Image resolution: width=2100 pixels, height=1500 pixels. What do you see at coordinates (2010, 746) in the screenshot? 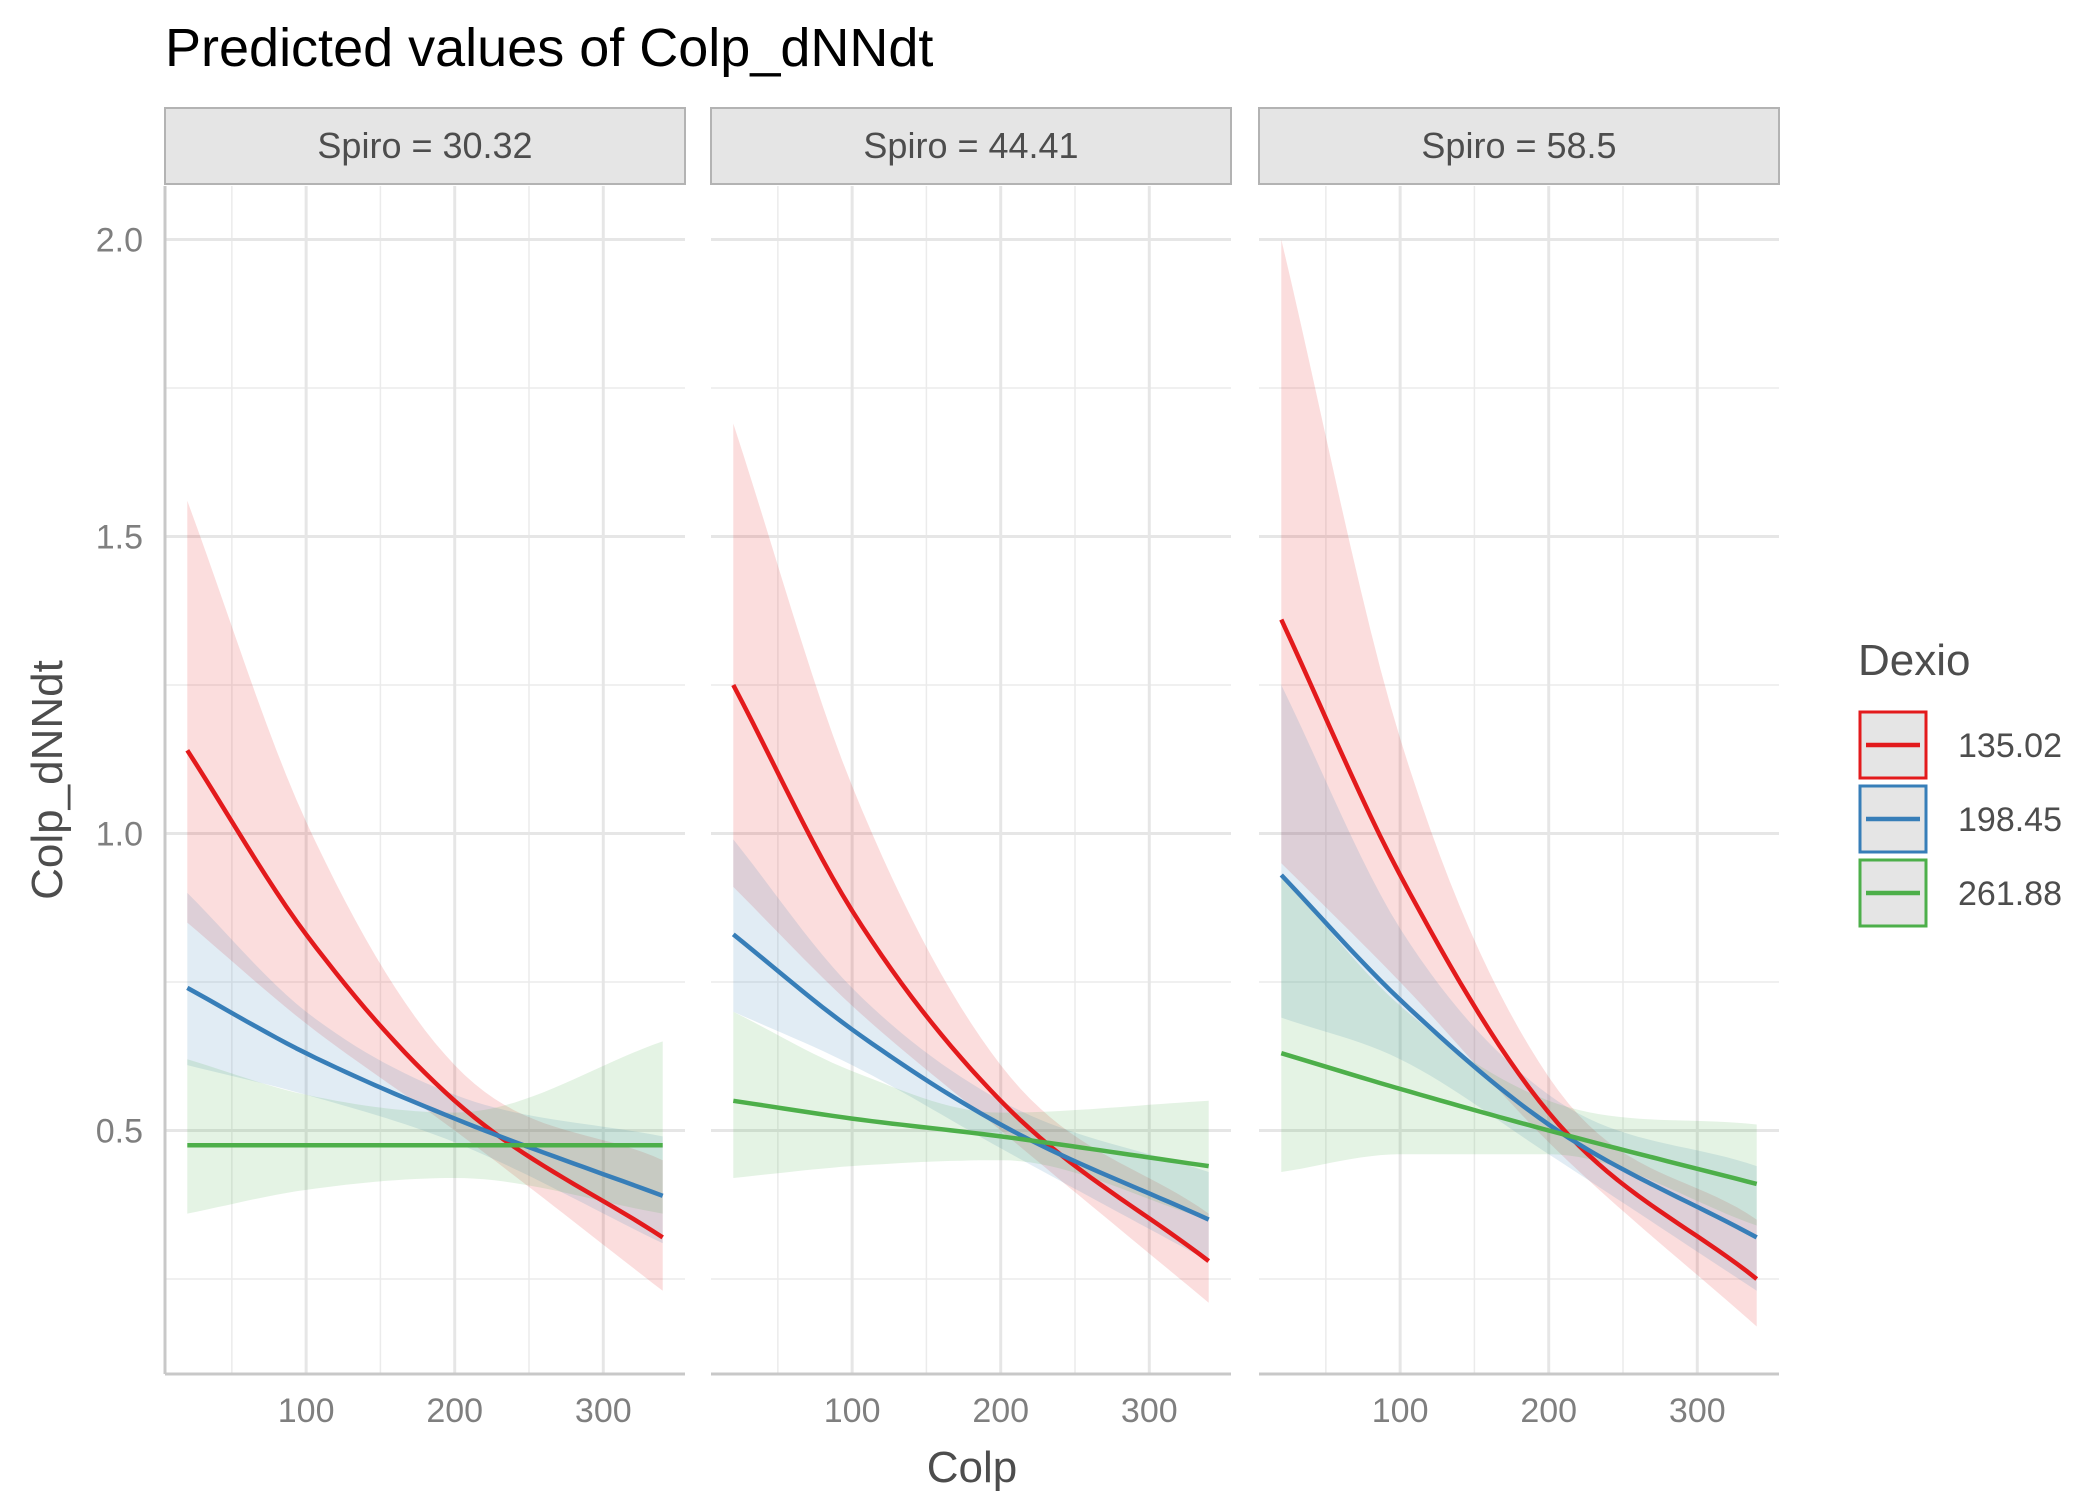
I see `legend-label: 135.02` at bounding box center [2010, 746].